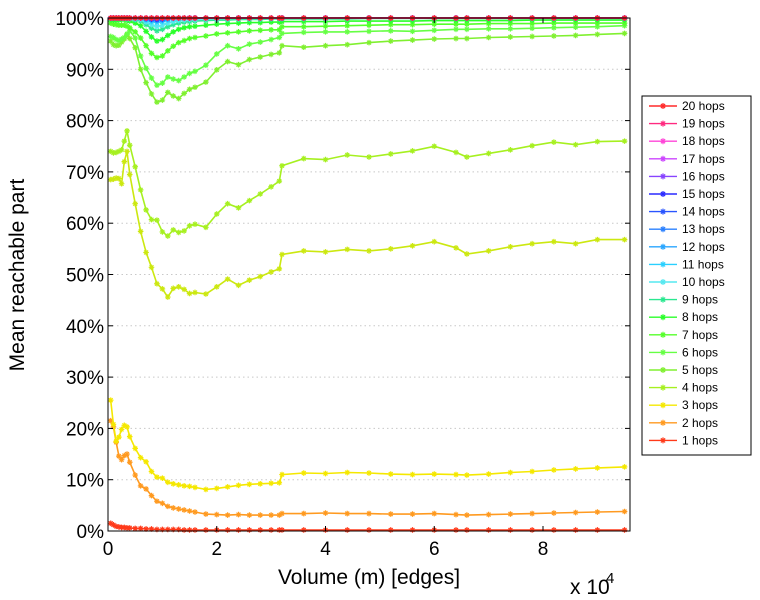  Describe the element at coordinates (700, 335) in the screenshot. I see `legend-label: 7 hops` at that location.